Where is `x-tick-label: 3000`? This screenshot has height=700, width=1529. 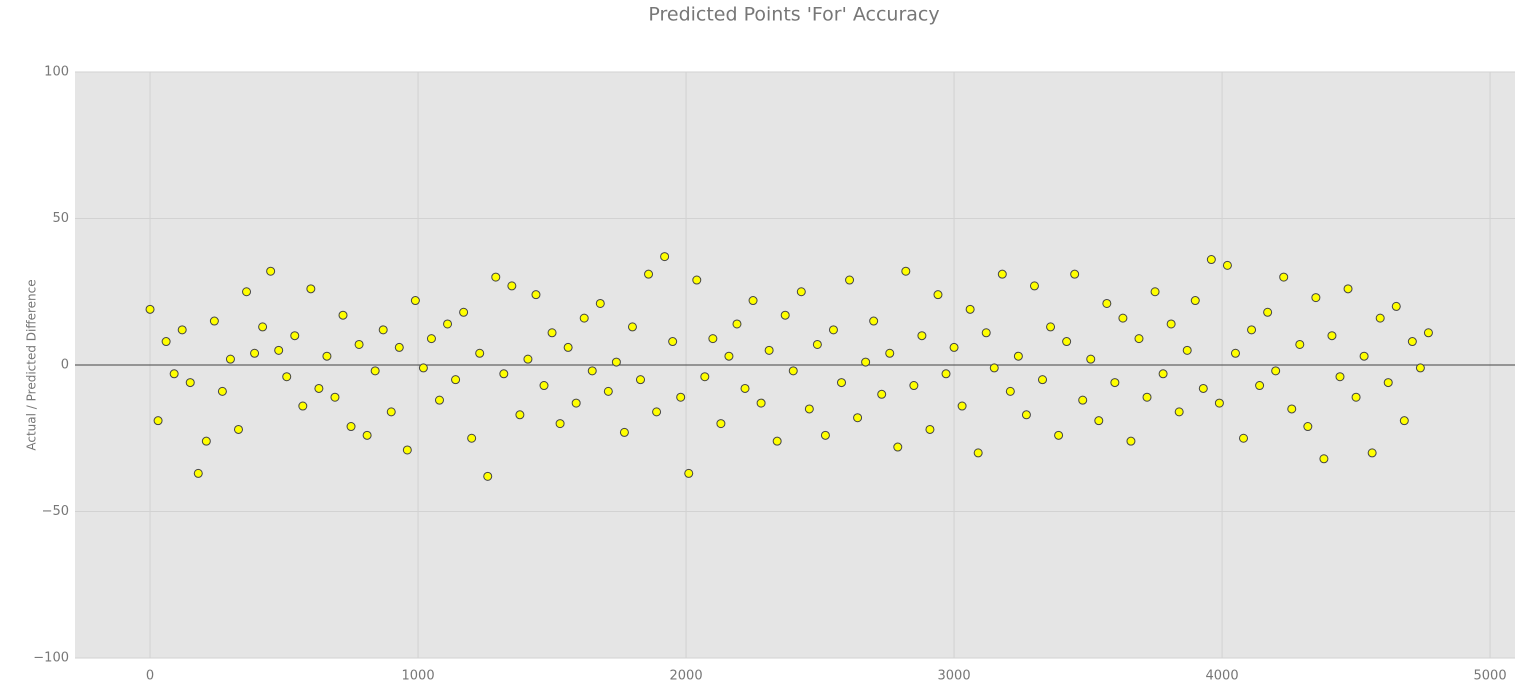 x-tick-label: 3000 is located at coordinates (954, 676).